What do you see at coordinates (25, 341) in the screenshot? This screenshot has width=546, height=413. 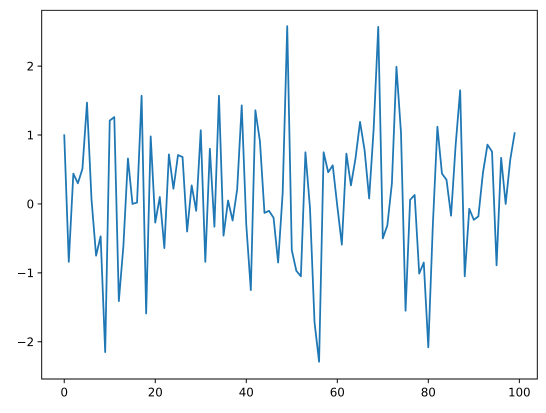 I see `y-tick-label: −2` at bounding box center [25, 341].